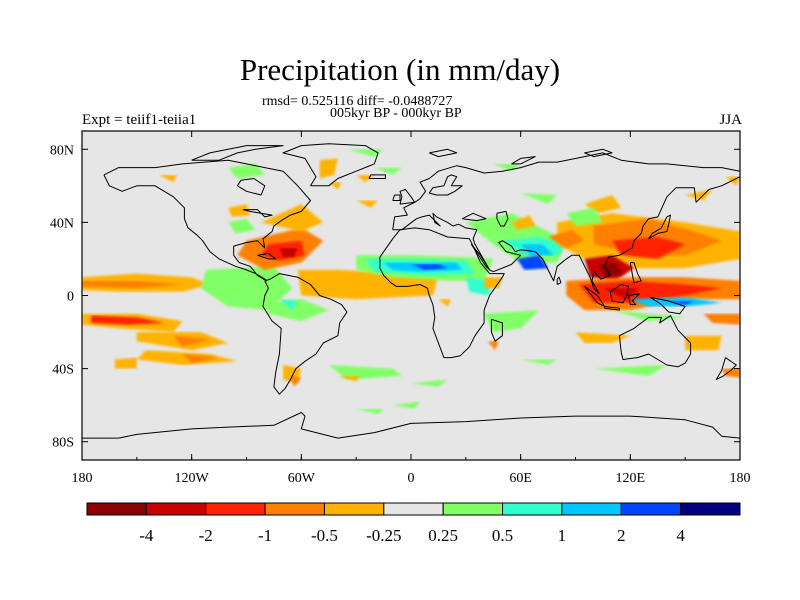  What do you see at coordinates (730, 120) in the screenshot?
I see `season-label: JJA` at bounding box center [730, 120].